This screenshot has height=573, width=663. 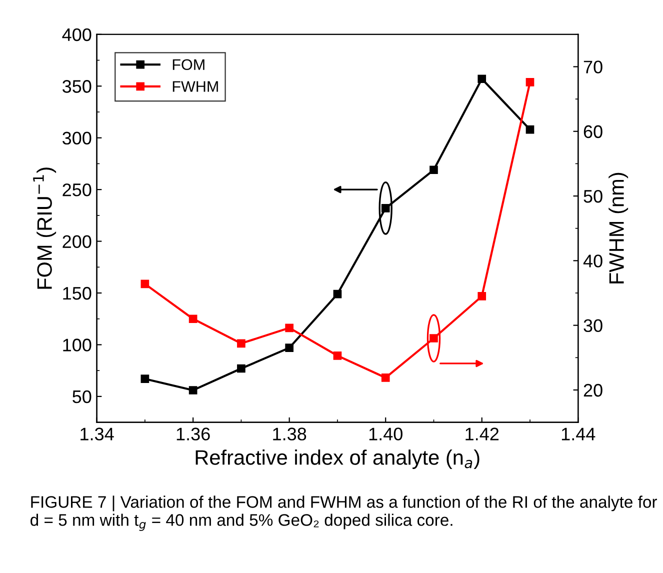 I want to click on y-tick-label: 300, so click(x=77, y=138).